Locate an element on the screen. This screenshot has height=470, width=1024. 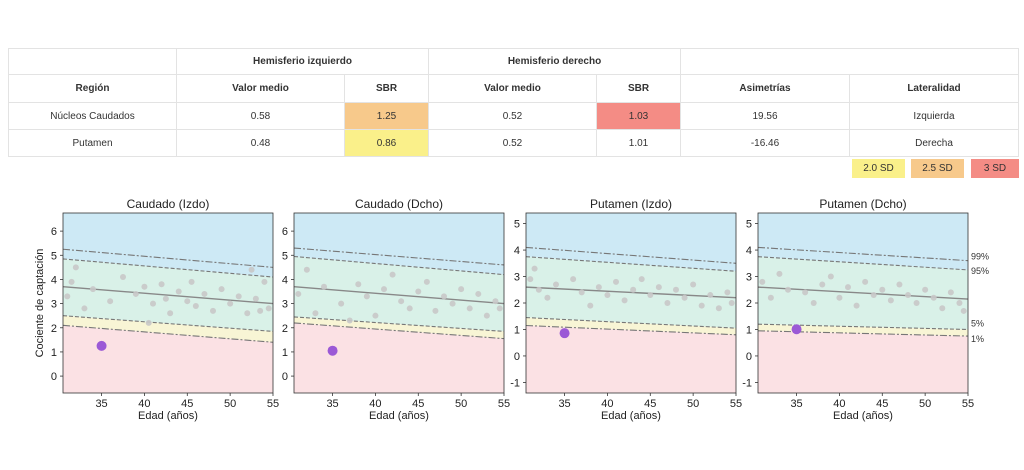
header-asymmetry: Asimetrías is located at coordinates (765, 88).